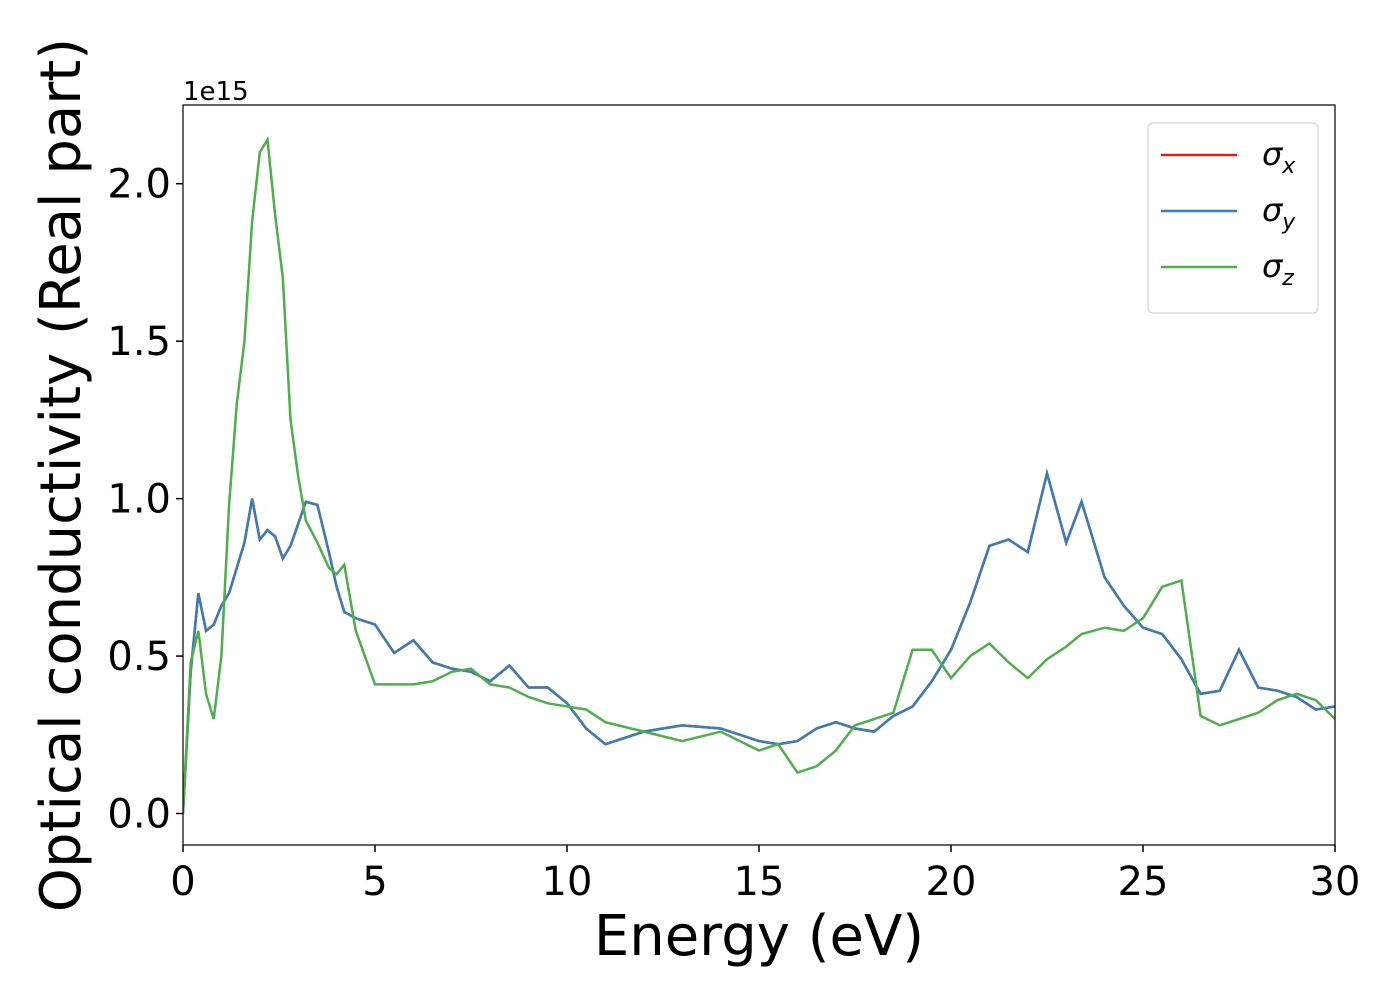  What do you see at coordinates (182, 882) in the screenshot?
I see `x-tick-label: 0` at bounding box center [182, 882].